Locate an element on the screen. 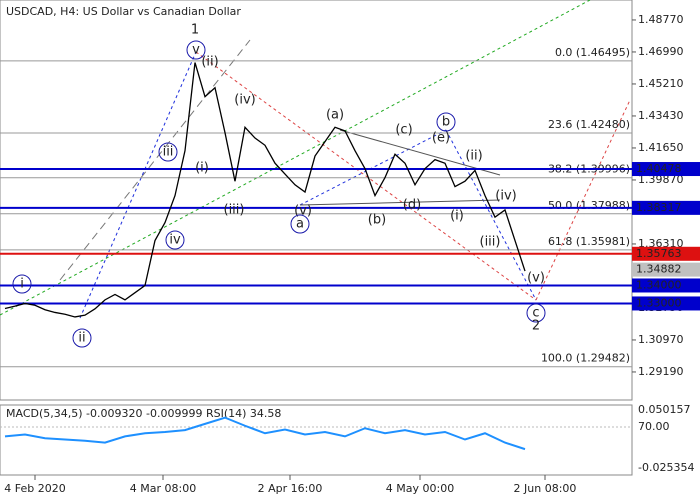 Image resolution: width=700 pixels, height=500 pixels. fib-label: 0.0 (1.46495) is located at coordinates (592, 52).